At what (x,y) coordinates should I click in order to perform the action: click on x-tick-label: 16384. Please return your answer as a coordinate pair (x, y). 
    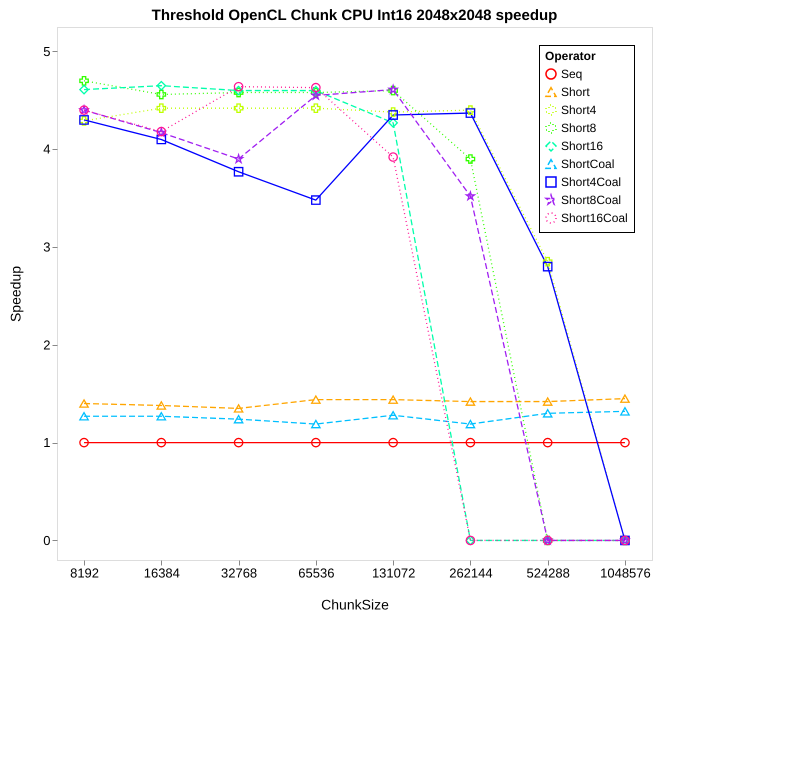
    Looking at the image, I should click on (162, 573).